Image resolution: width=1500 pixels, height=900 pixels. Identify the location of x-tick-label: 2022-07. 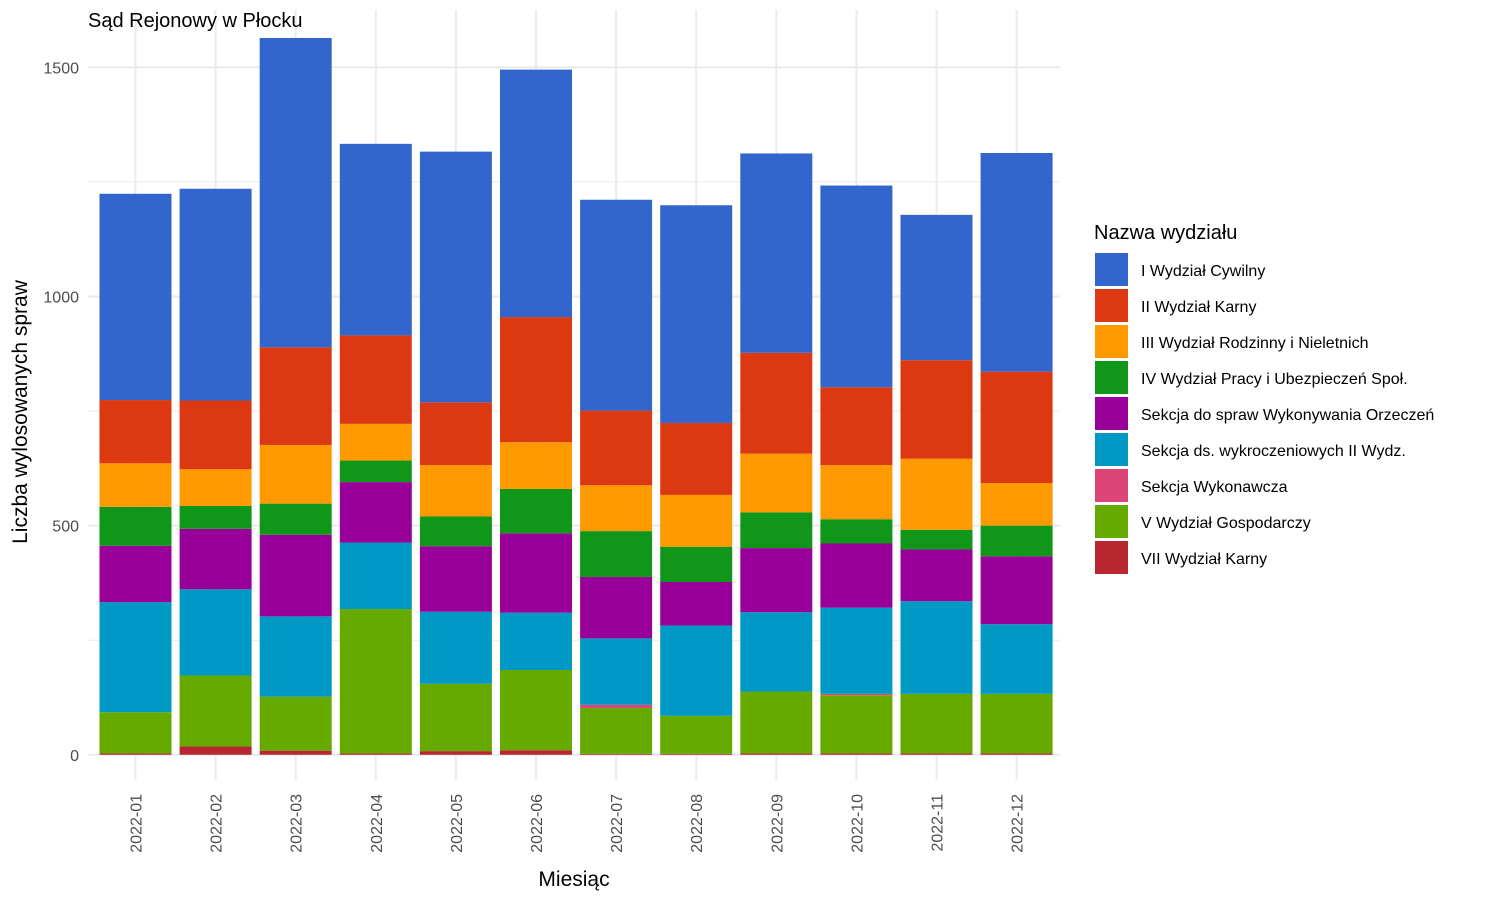
(617, 823).